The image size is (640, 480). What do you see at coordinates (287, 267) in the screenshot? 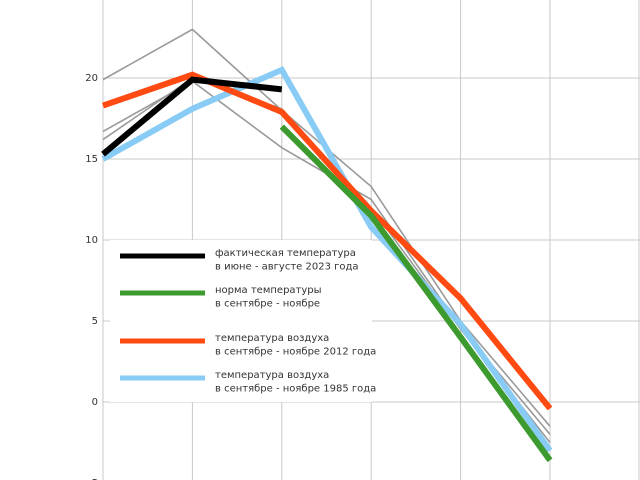
I see `legend-label: в июне - августе 2023 года` at bounding box center [287, 267].